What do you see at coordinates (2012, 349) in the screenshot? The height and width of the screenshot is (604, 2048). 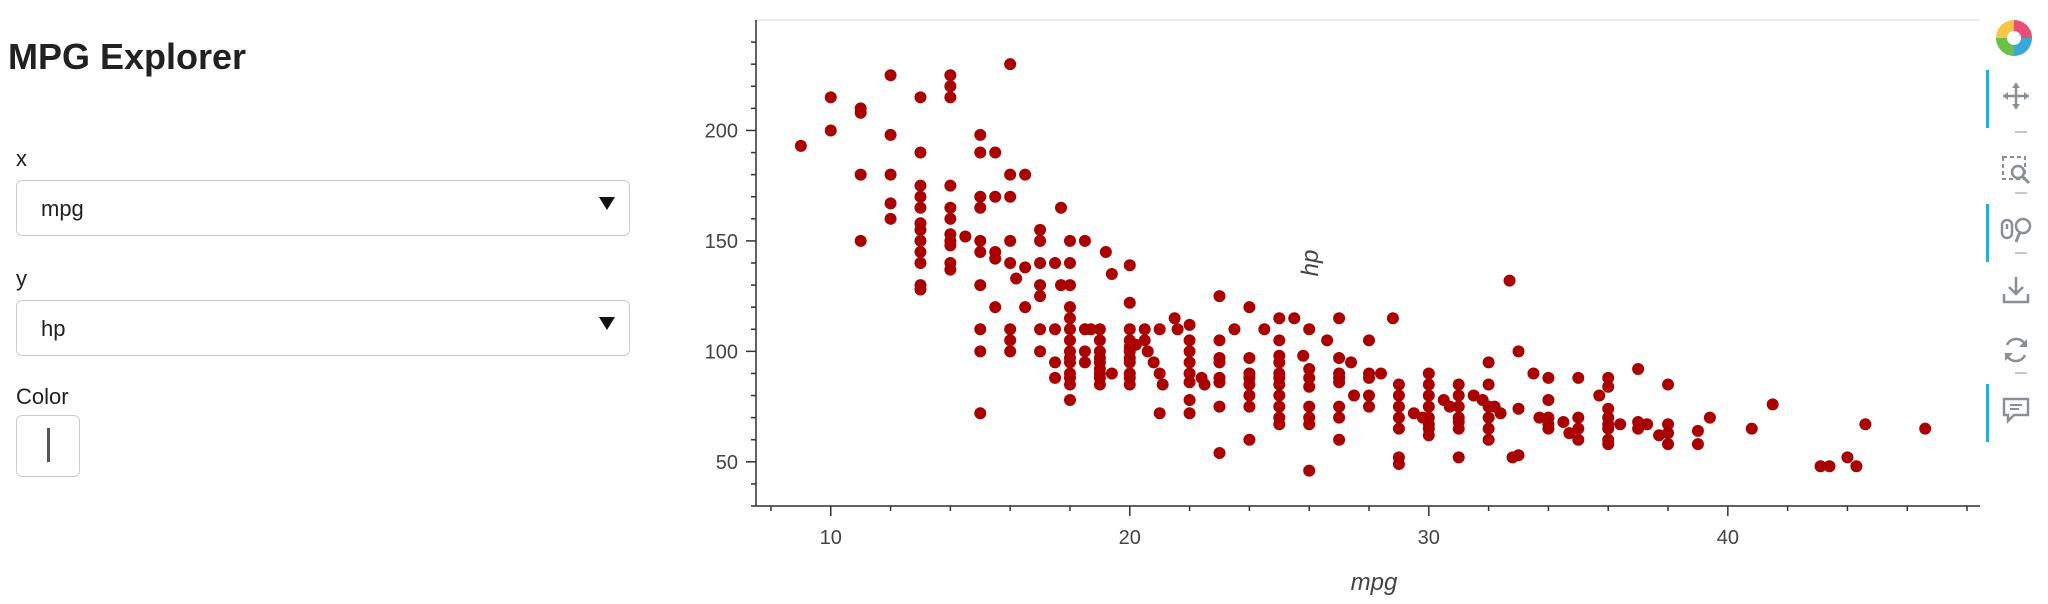 I see `reset-tool` at bounding box center [2012, 349].